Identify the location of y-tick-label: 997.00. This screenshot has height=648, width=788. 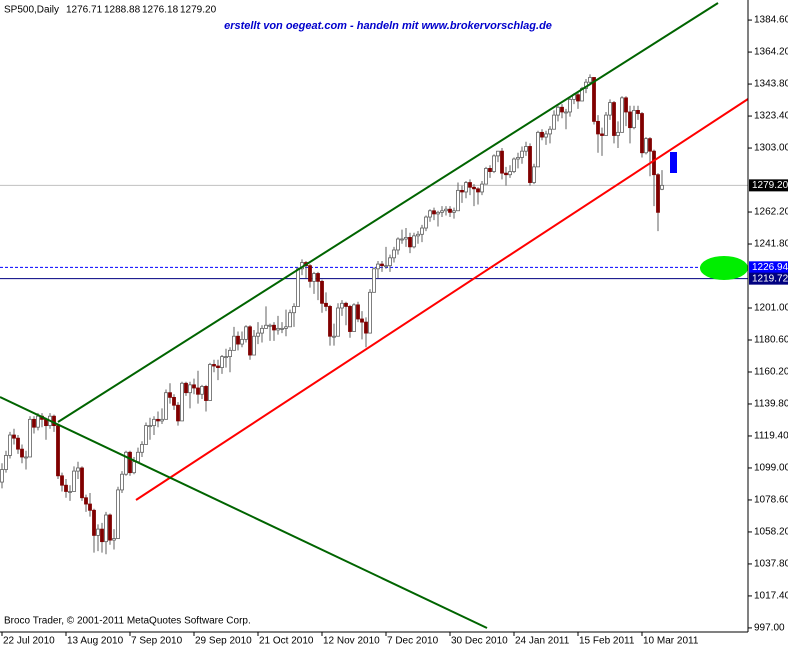
(769, 628).